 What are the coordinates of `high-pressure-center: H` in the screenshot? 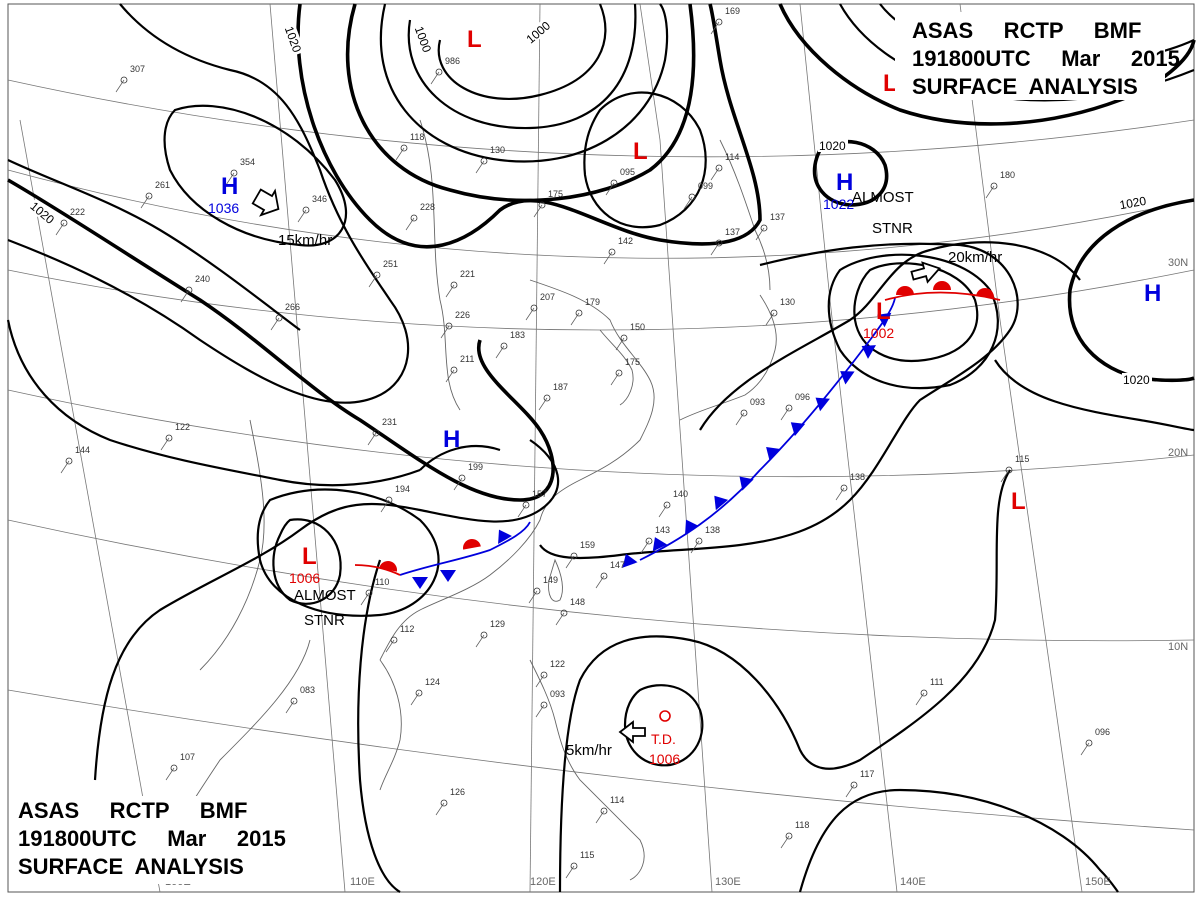 It's located at (844, 182).